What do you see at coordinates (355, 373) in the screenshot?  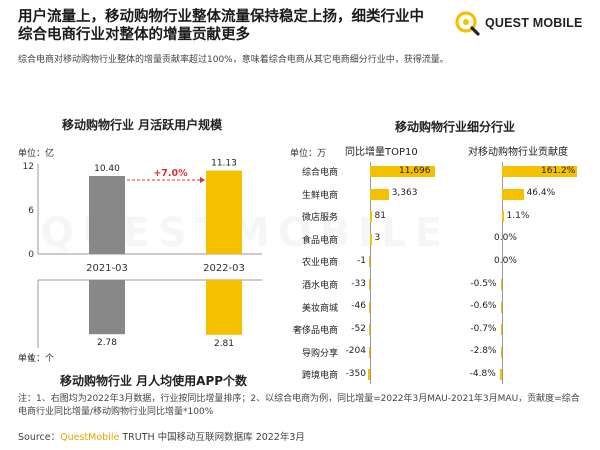 I see `increment-value-label: -350` at bounding box center [355, 373].